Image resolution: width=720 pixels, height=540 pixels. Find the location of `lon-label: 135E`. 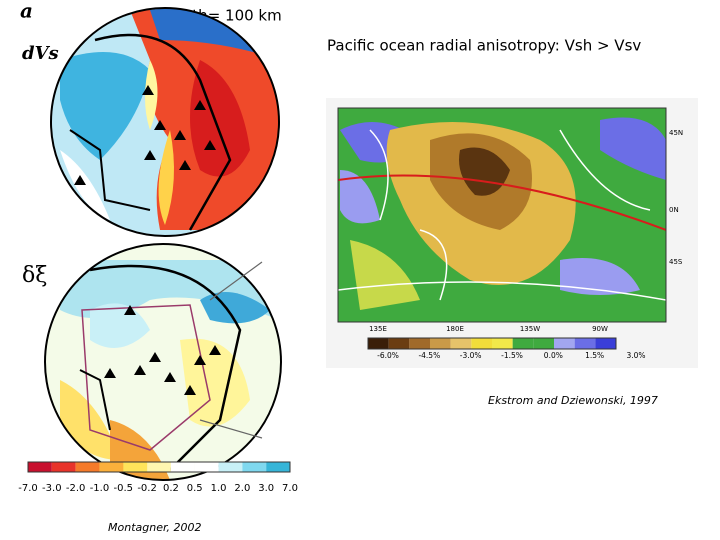

lon-label: 135E is located at coordinates (378, 329).